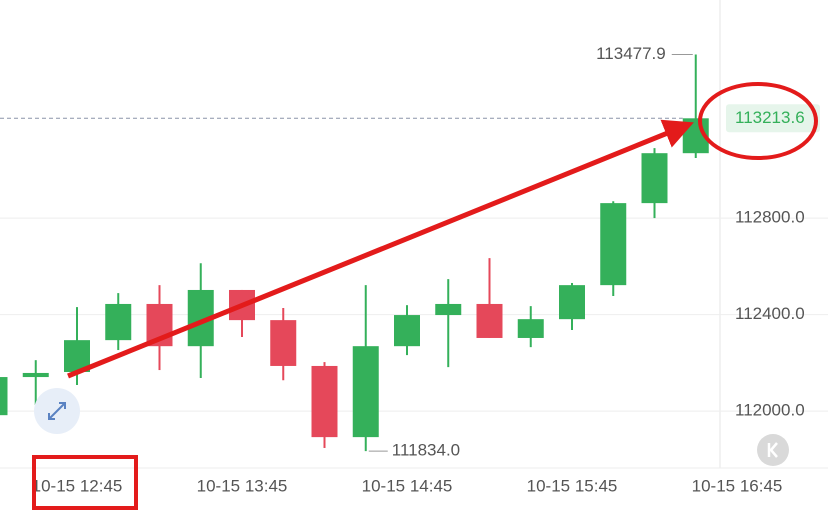 This screenshot has width=828, height=516. I want to click on highlight-box, so click(85, 482).